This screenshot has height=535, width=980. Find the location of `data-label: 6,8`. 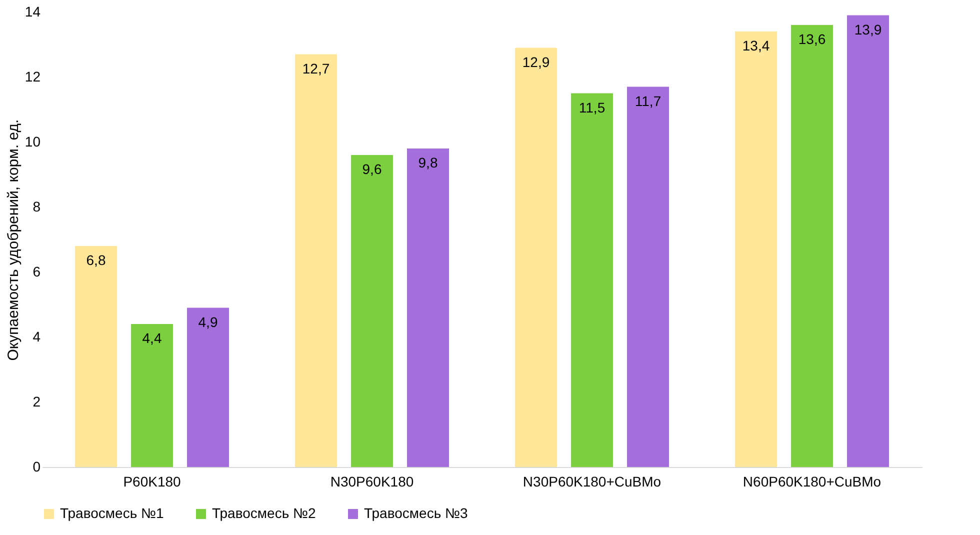

data-label: 6,8 is located at coordinates (96, 260).